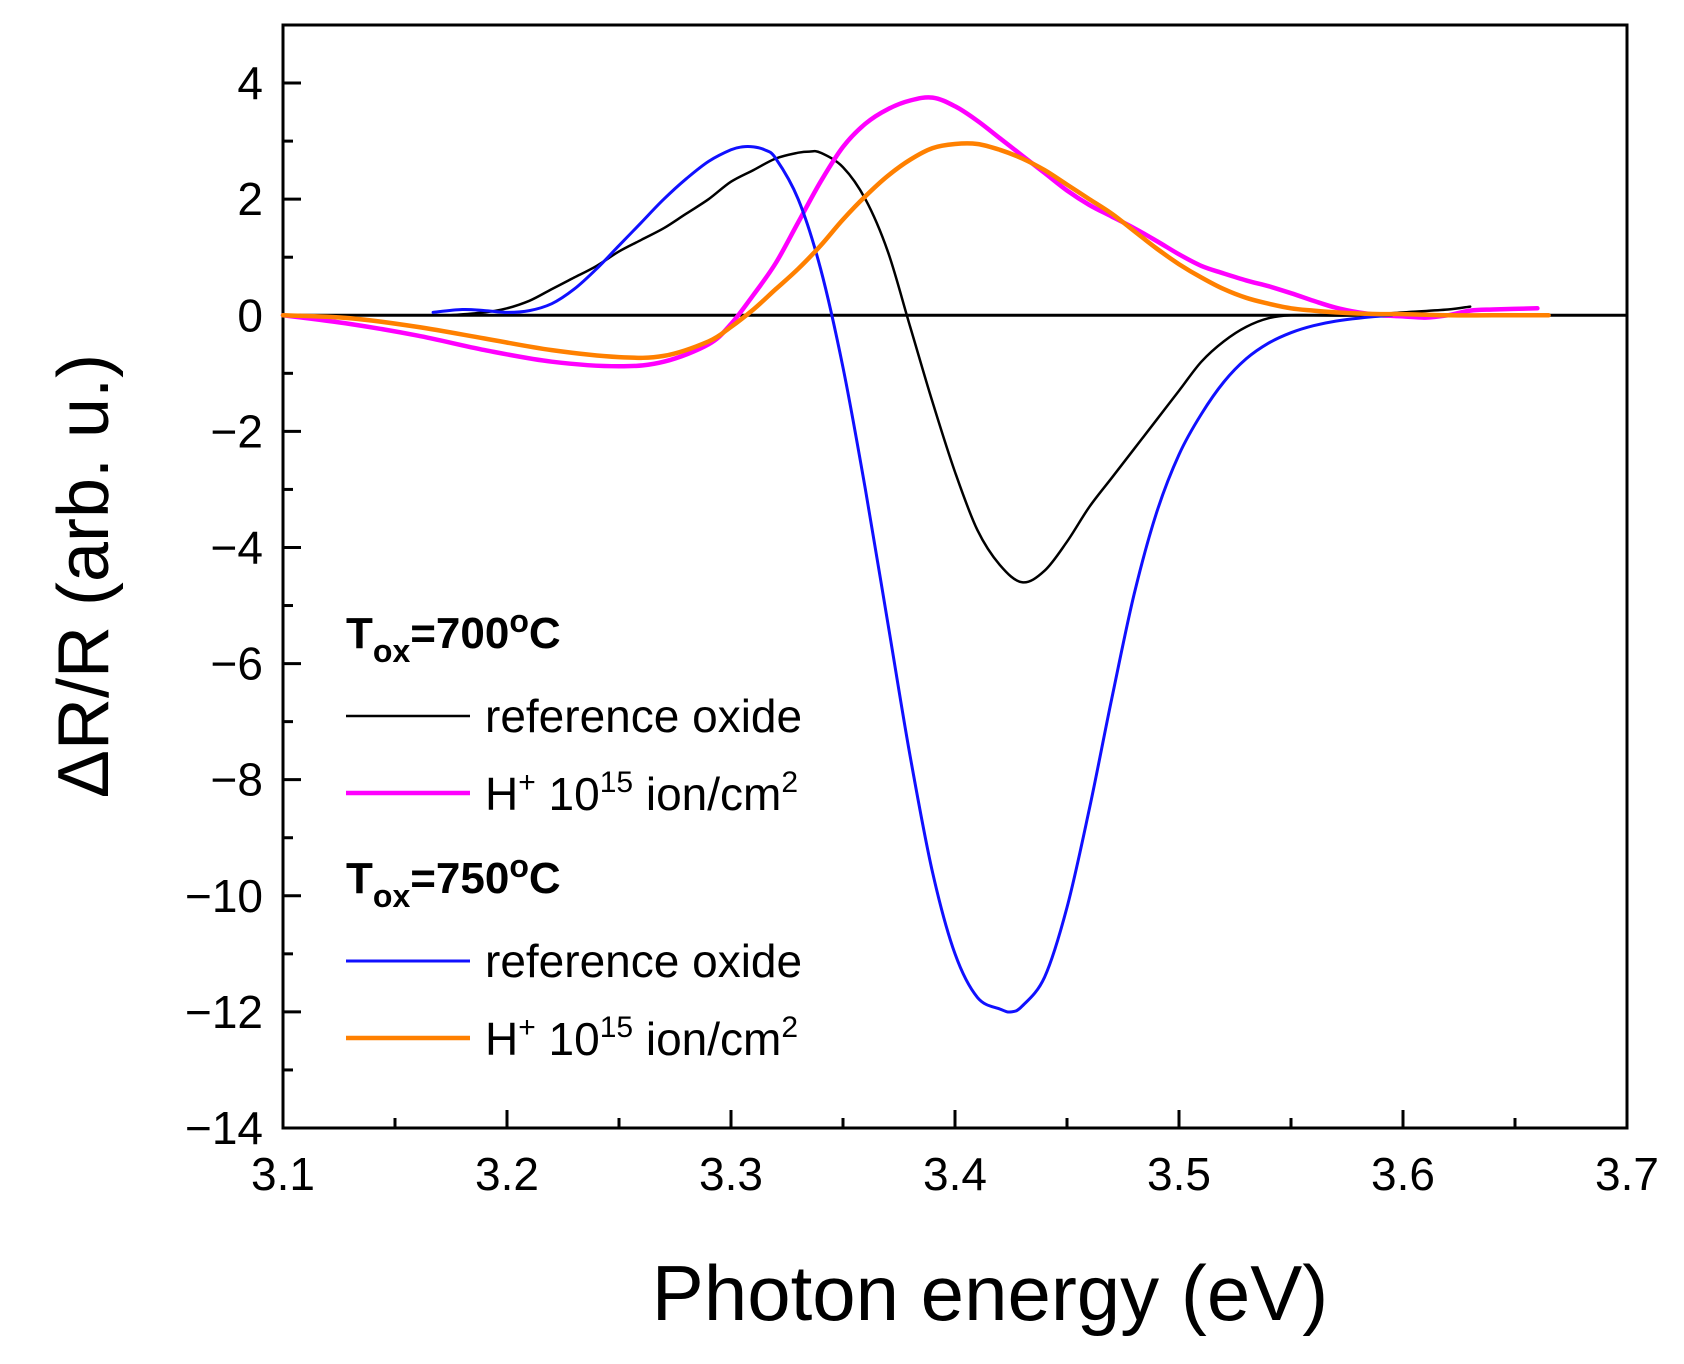 This screenshot has height=1364, width=1684. What do you see at coordinates (237, 547) in the screenshot?
I see `y-tick-label: −4` at bounding box center [237, 547].